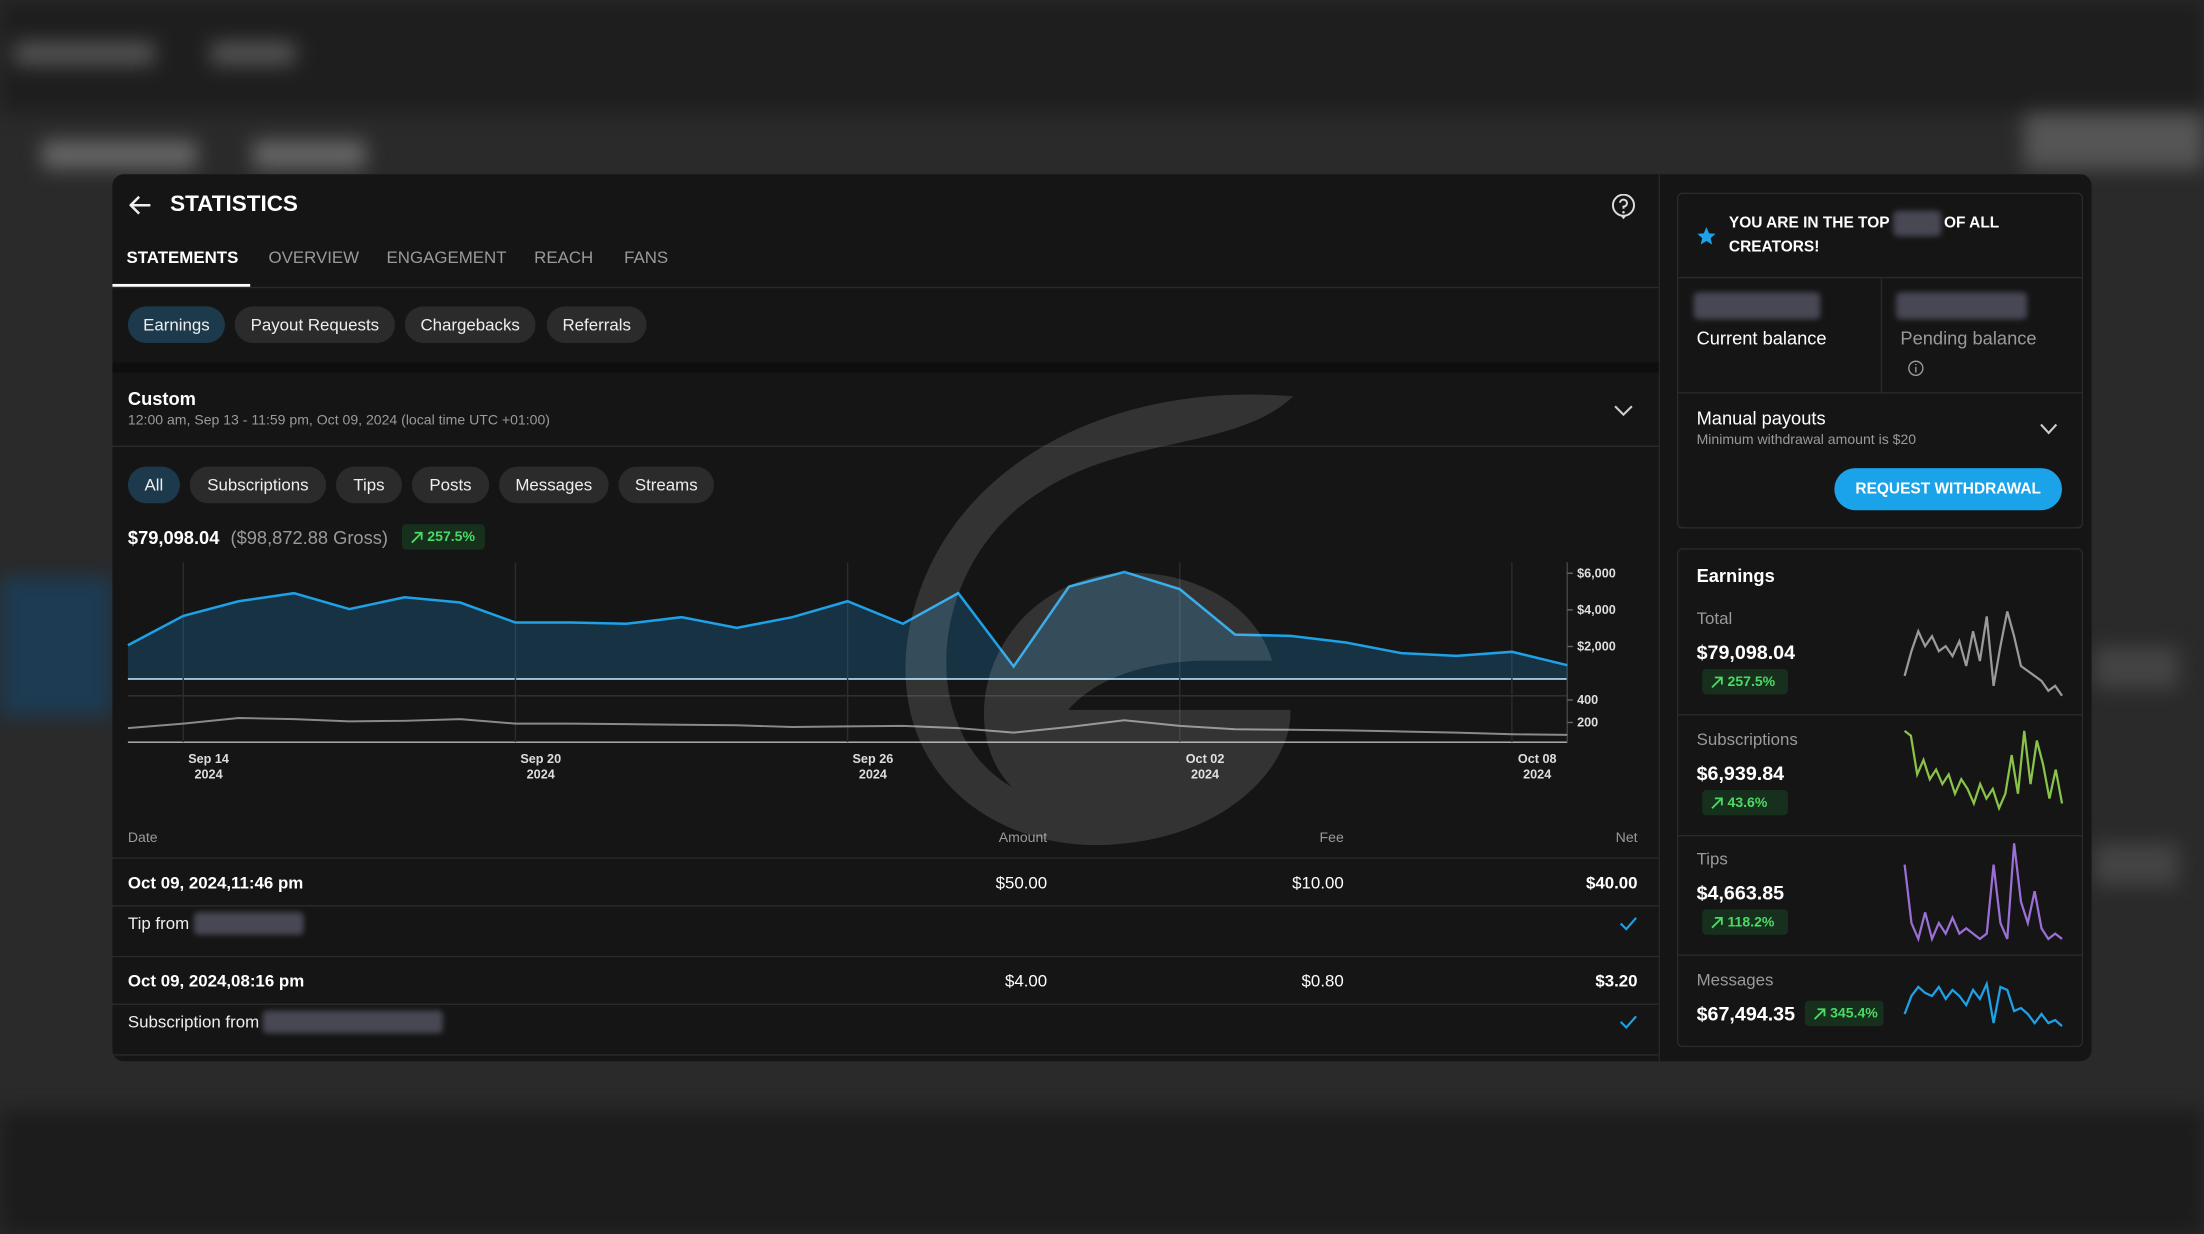 Image resolution: width=2204 pixels, height=1234 pixels. What do you see at coordinates (1751, 922) in the screenshot?
I see `change-value: 118.2%` at bounding box center [1751, 922].